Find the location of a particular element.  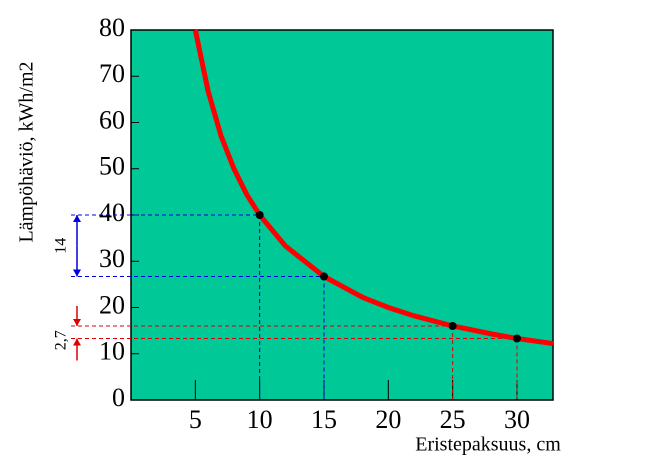

y-tick-label: 40 is located at coordinates (112, 212).